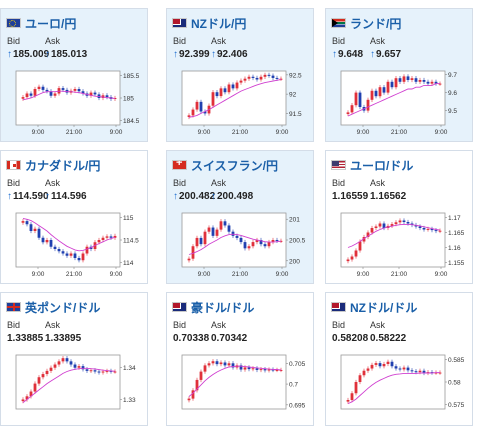 The width and height of the screenshot is (480, 426). Describe the element at coordinates (399, 274) in the screenshot. I see `x-tick-label: 21:00` at that location.